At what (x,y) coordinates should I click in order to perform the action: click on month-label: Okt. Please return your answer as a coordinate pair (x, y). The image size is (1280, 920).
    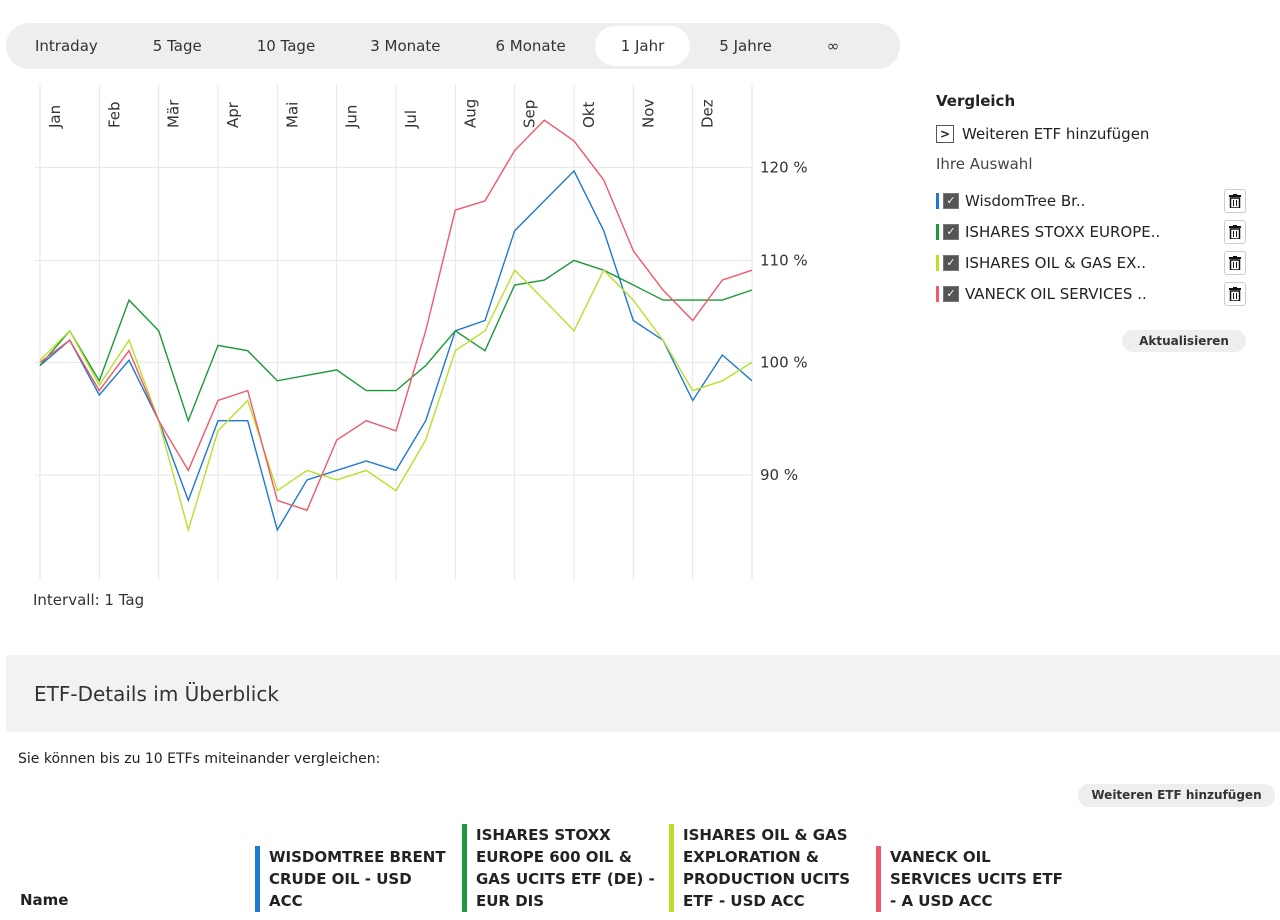
    Looking at the image, I should click on (589, 115).